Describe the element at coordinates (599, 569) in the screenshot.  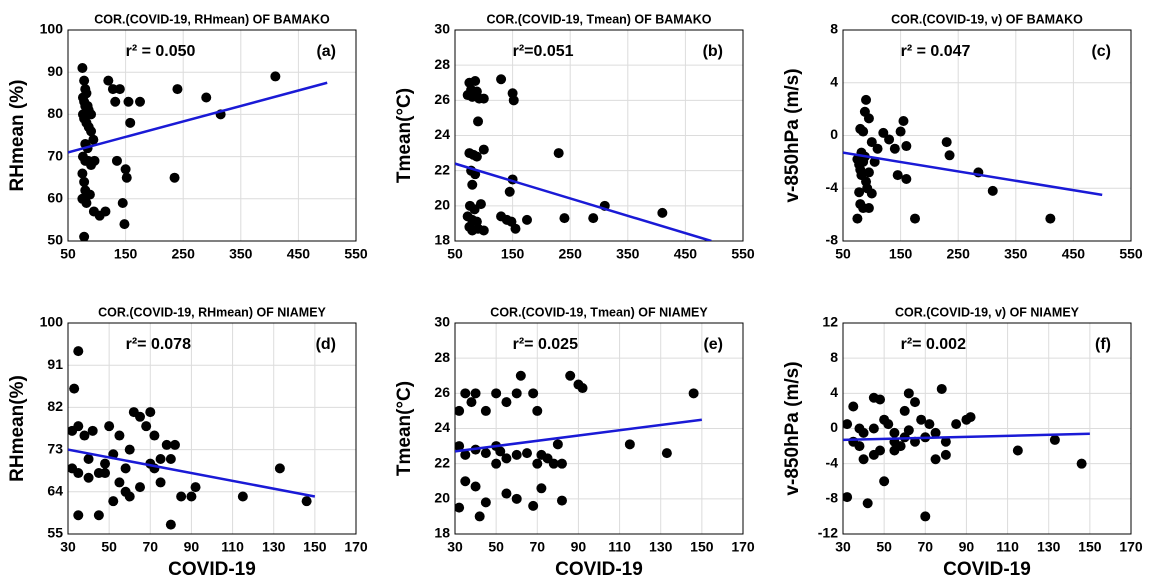
I see `x-axis-label: COVID-19` at that location.